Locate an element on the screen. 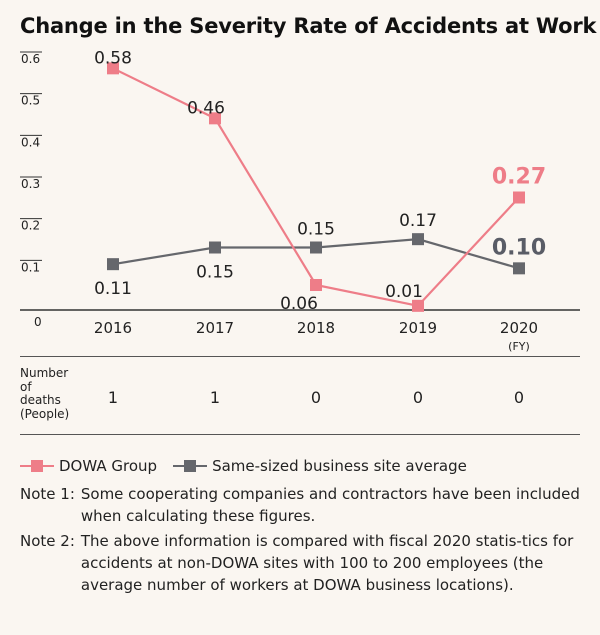 The height and width of the screenshot is (635, 600). legend-marker-average is located at coordinates (190, 466).